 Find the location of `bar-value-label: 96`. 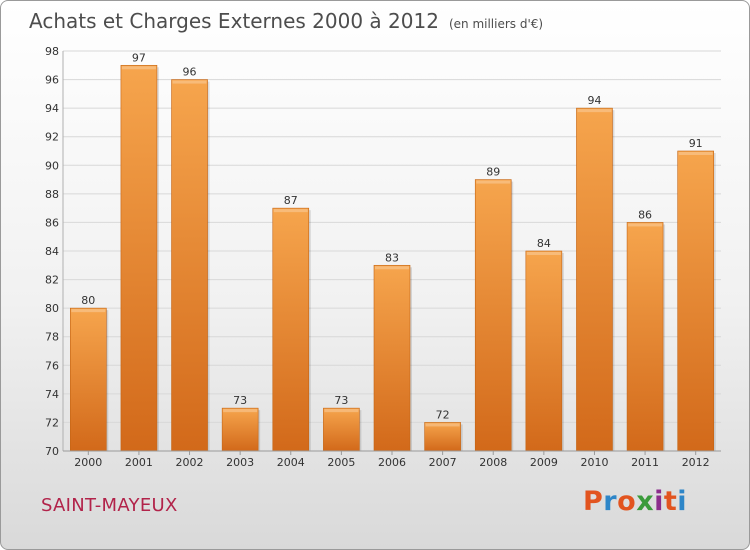

bar-value-label: 96 is located at coordinates (190, 72).